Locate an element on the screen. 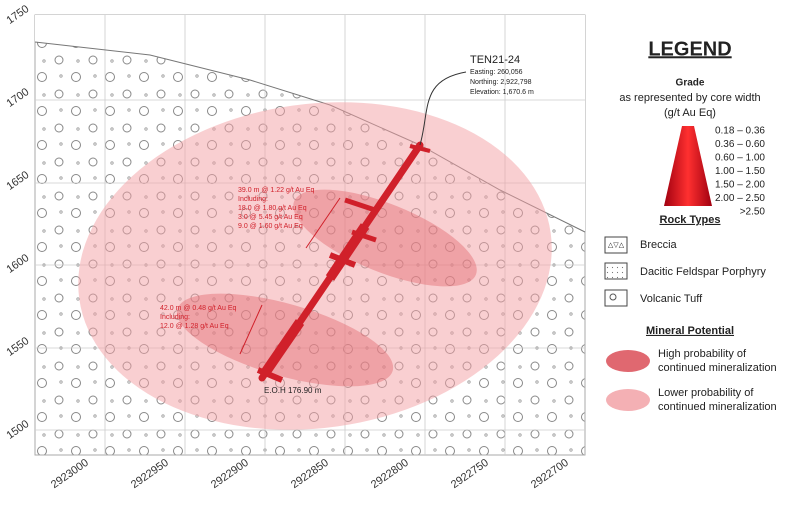  x-tick-label: 2922900 is located at coordinates (230, 474).